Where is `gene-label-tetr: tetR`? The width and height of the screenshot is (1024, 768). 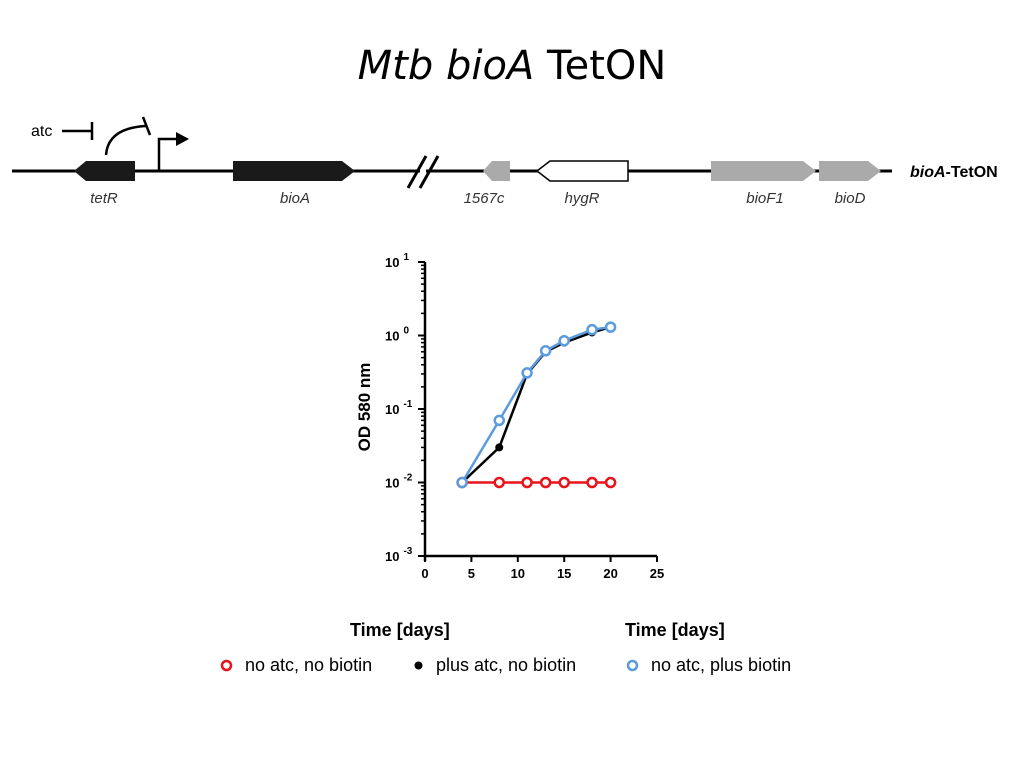
gene-label-tetr: tetR is located at coordinates (104, 198).